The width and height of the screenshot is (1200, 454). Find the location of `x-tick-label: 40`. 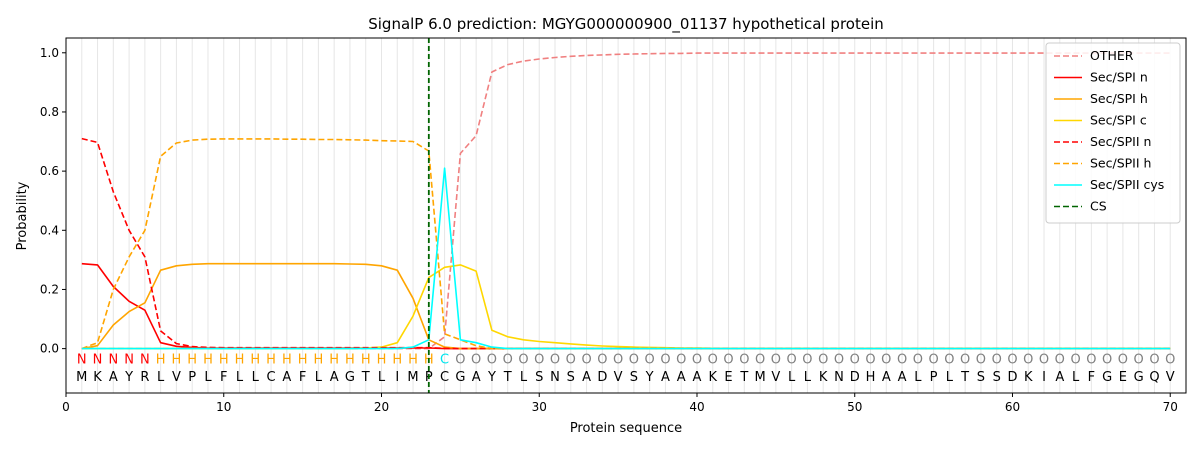

x-tick-label: 40 is located at coordinates (696, 407).